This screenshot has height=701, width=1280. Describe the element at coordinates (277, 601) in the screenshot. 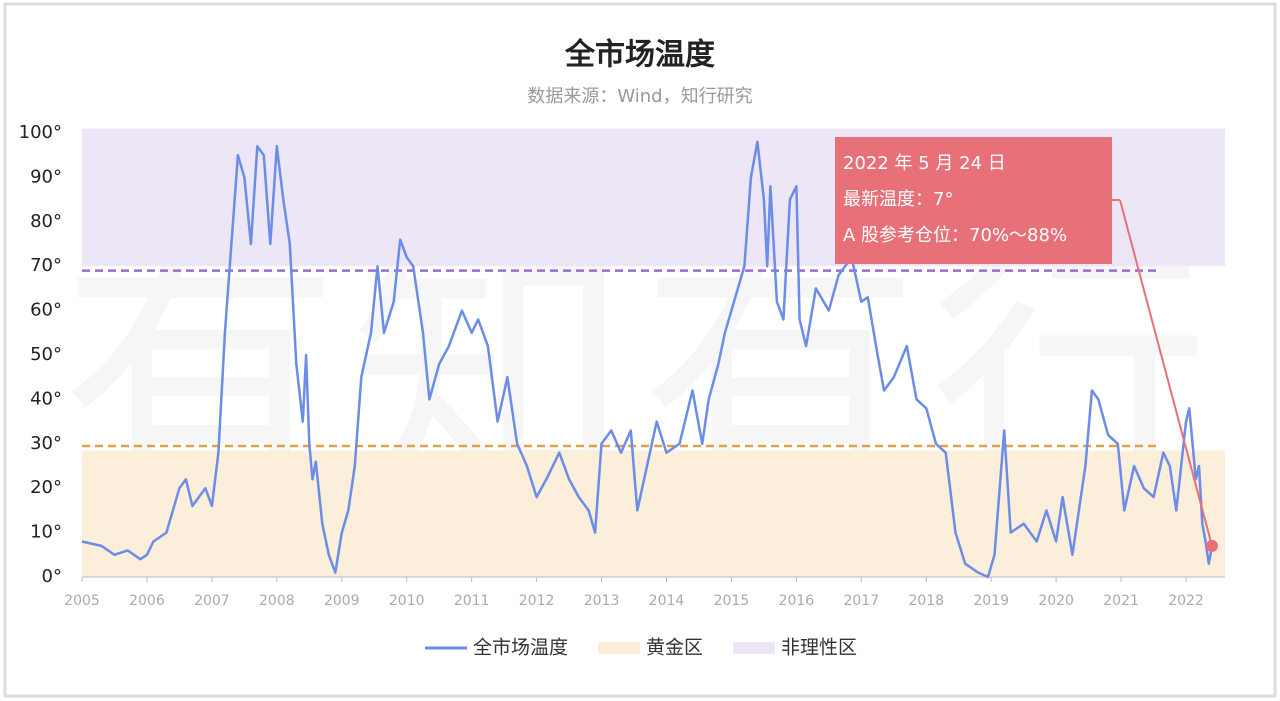

I see `x-tick-label: 2008` at that location.